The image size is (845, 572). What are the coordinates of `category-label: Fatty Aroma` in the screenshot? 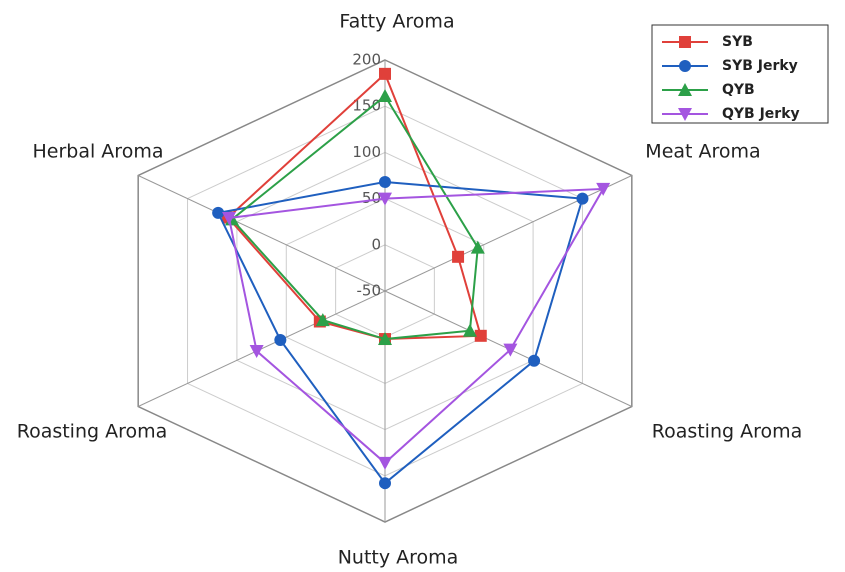 It's located at (396, 22).